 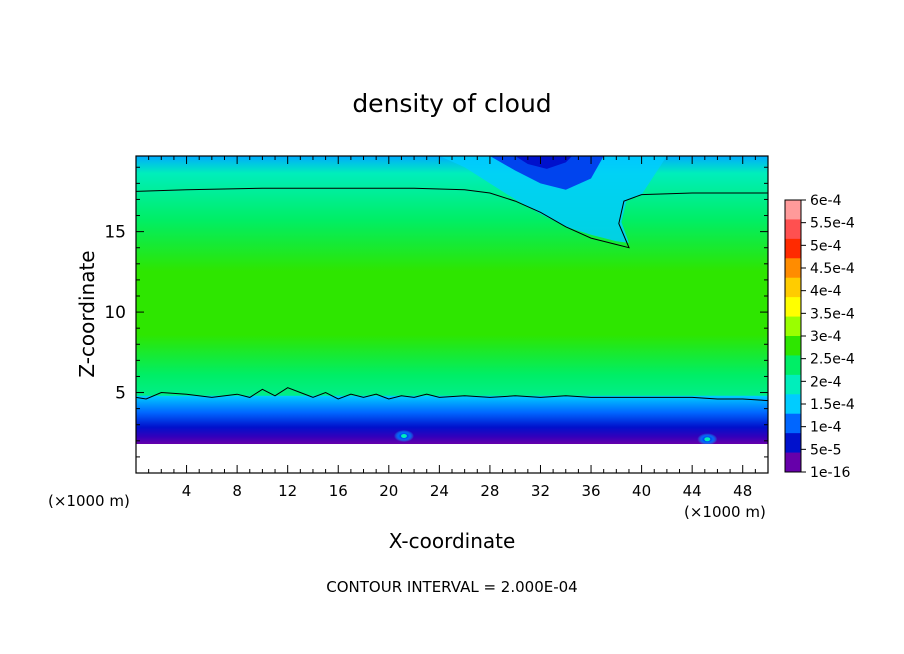 What do you see at coordinates (832, 405) in the screenshot?
I see `colorbar-label: 1.5e-4` at bounding box center [832, 405].